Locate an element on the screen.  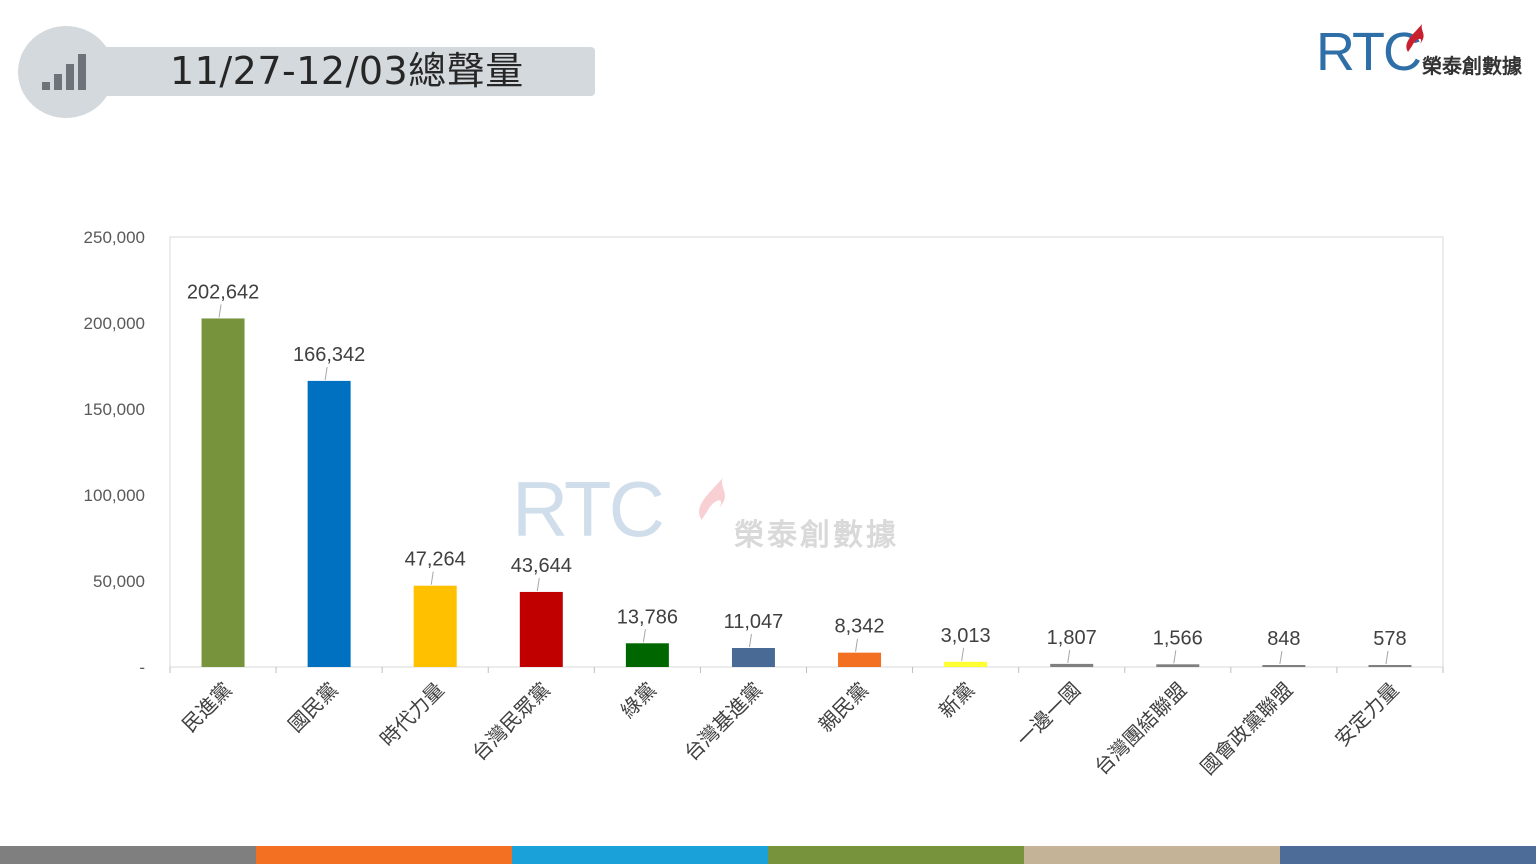
x-tick-label: 國民黨 is located at coordinates (312, 707).